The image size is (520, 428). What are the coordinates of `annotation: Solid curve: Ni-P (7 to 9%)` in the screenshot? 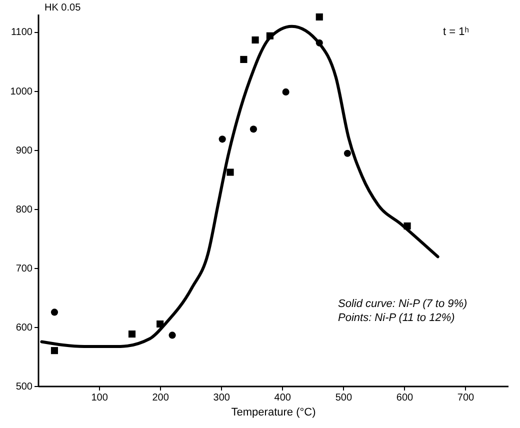 It's located at (403, 304).